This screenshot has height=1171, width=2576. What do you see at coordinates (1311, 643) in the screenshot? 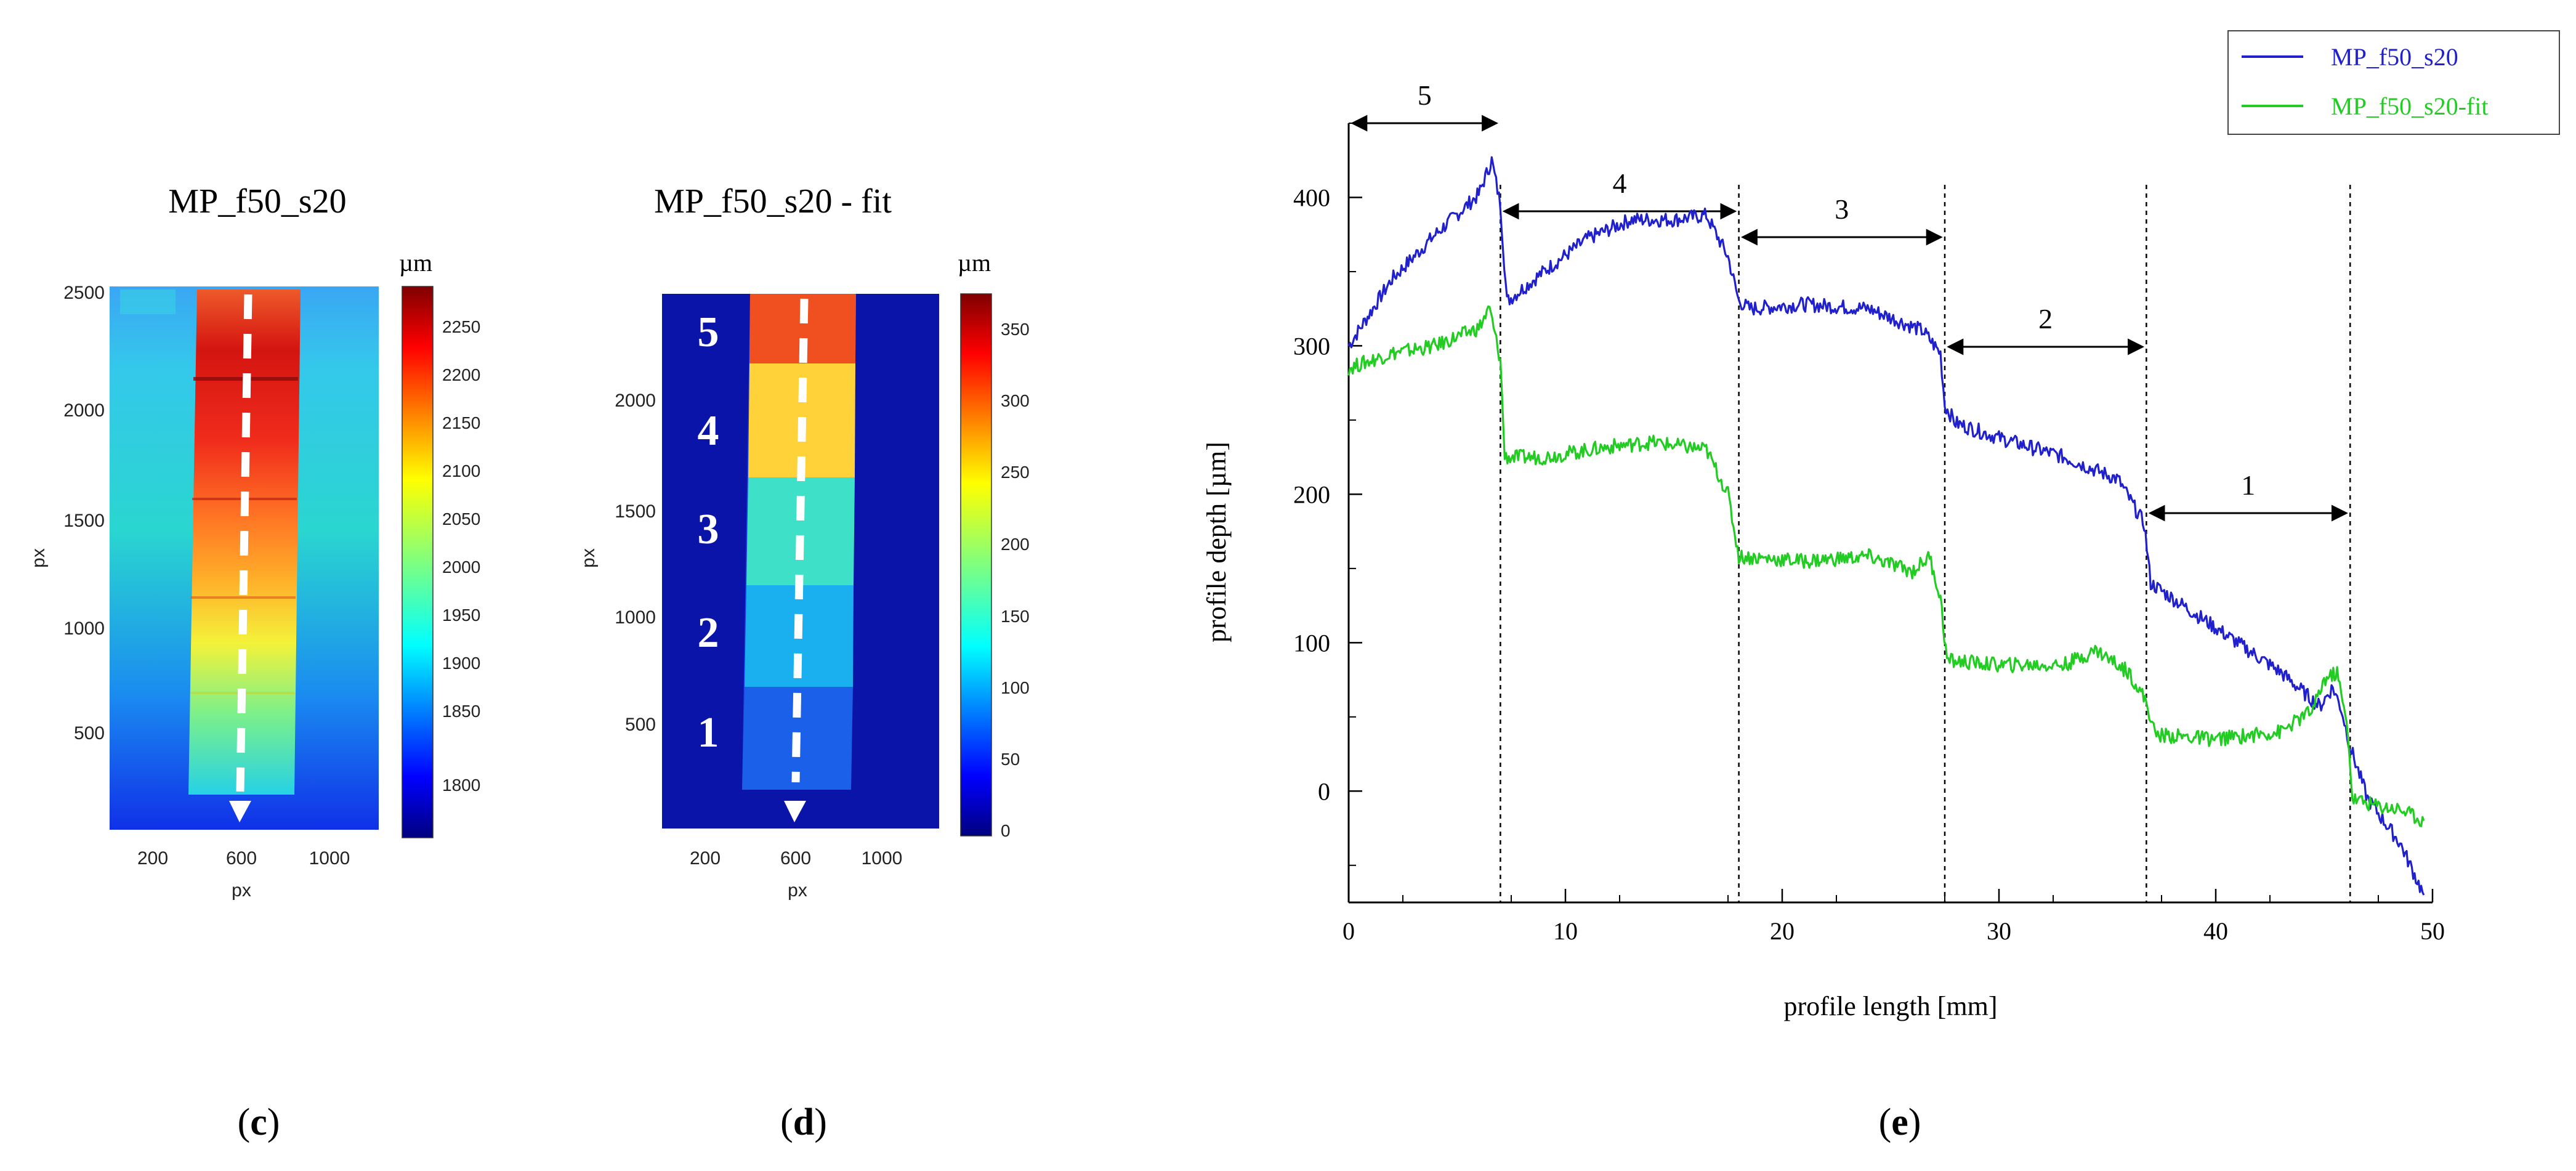
I see `y-tick-label: 100` at bounding box center [1311, 643].